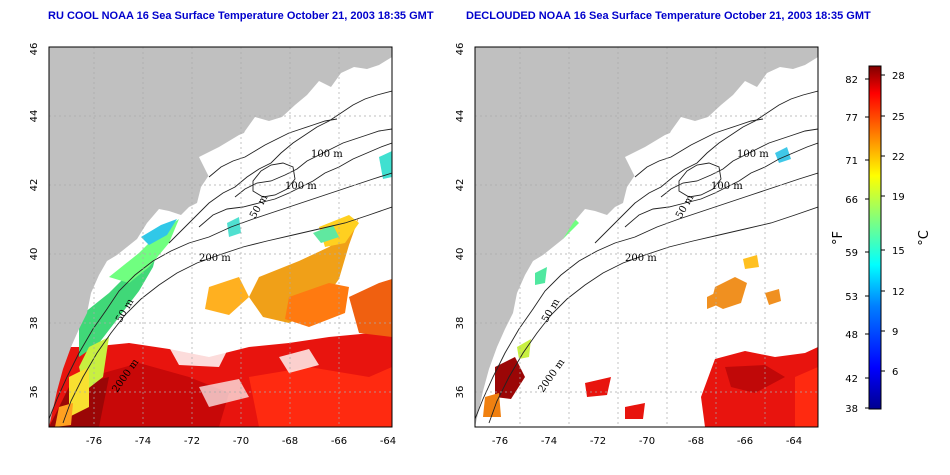  Describe the element at coordinates (851, 80) in the screenshot. I see `f-tick: 82` at that location.